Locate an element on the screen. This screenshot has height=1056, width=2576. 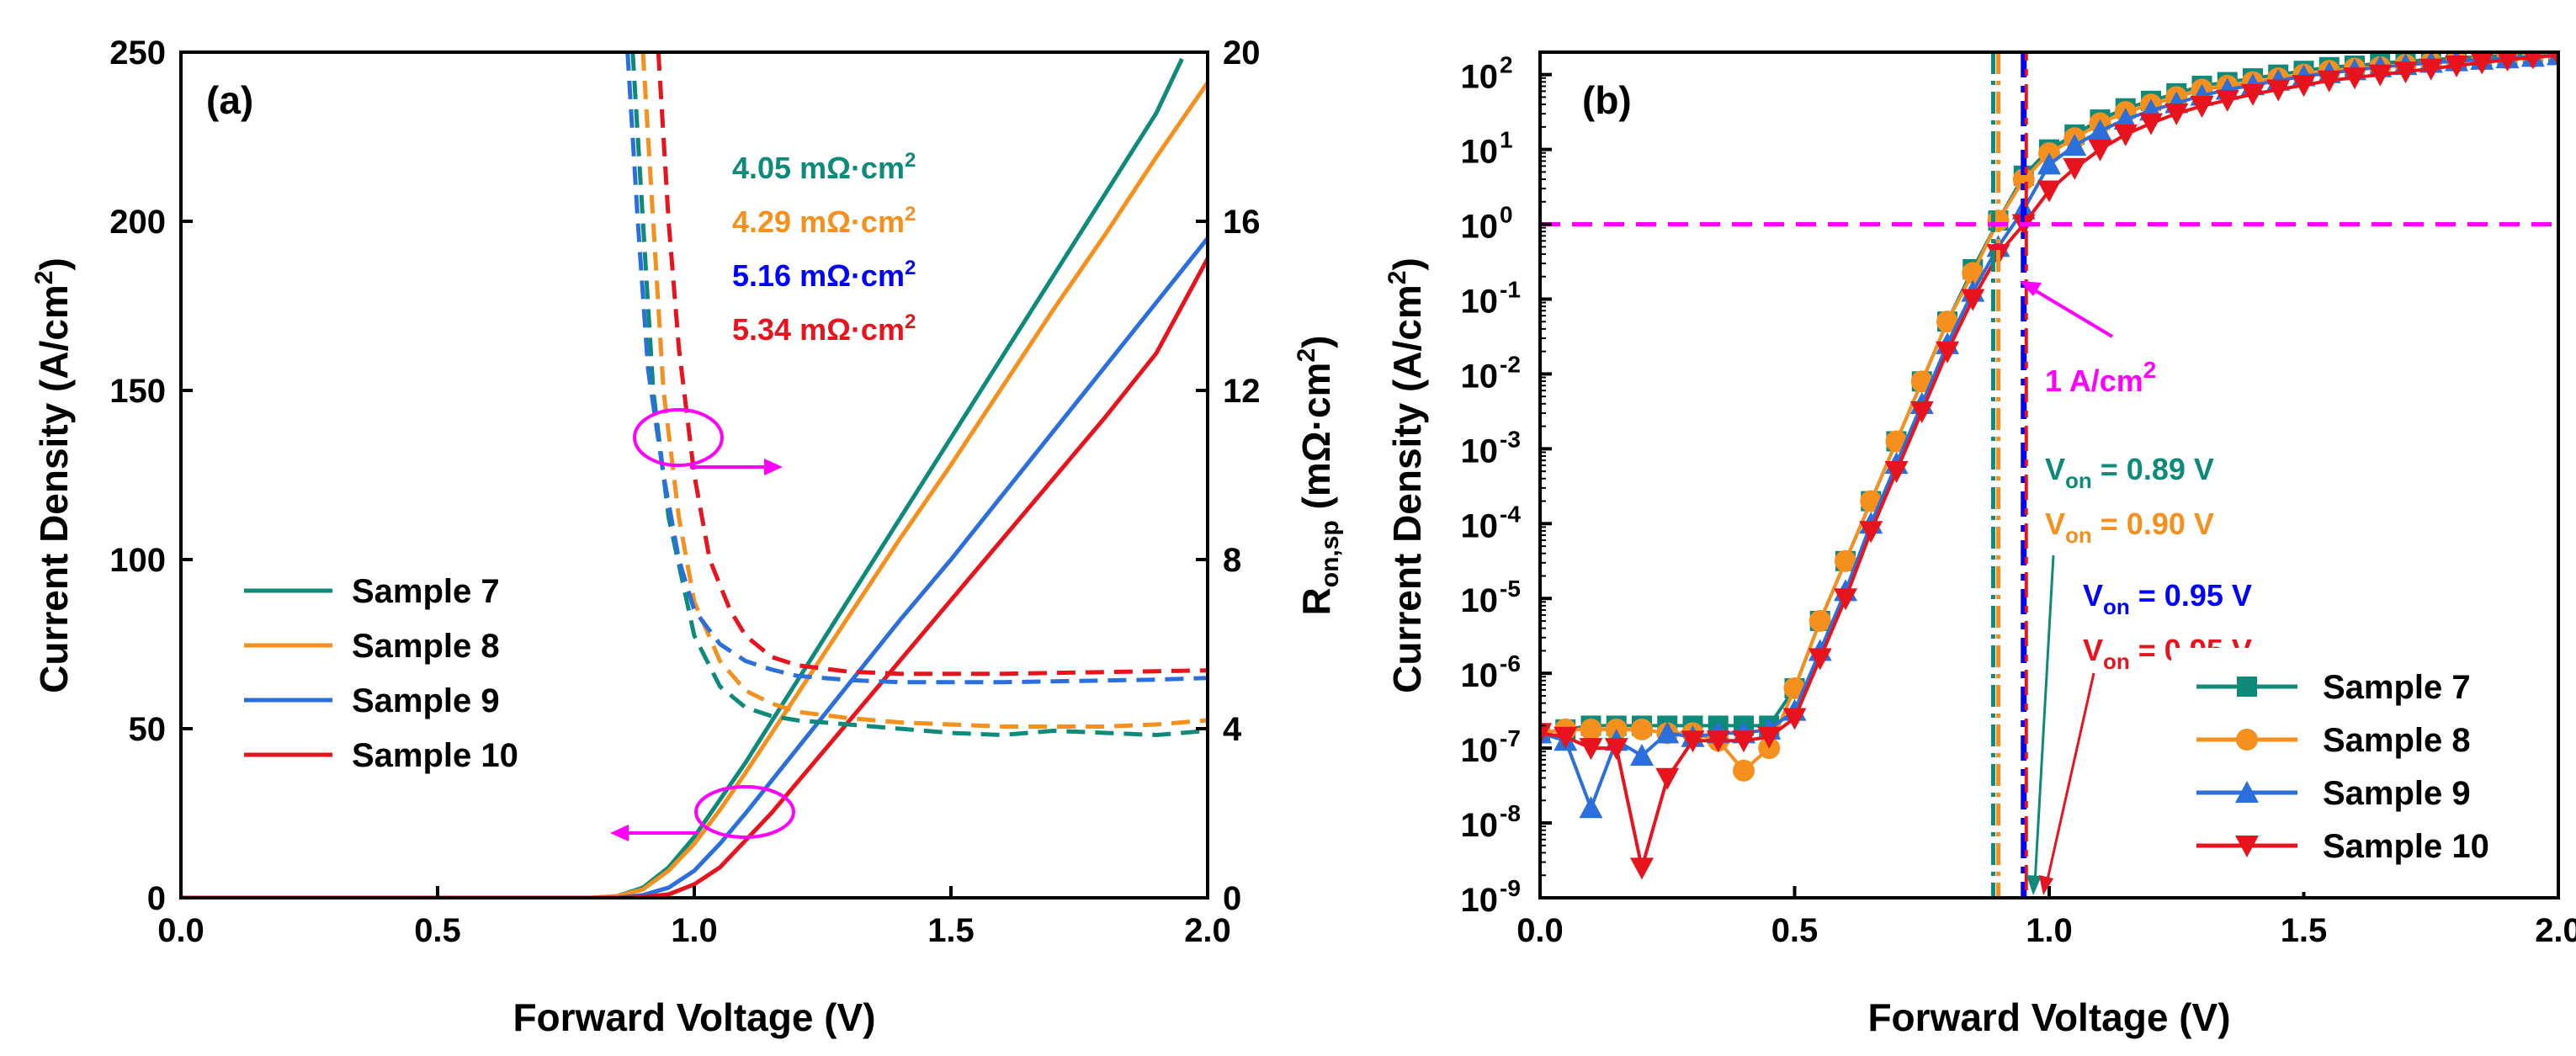
reference-arrow-line is located at coordinates (2073, 313).